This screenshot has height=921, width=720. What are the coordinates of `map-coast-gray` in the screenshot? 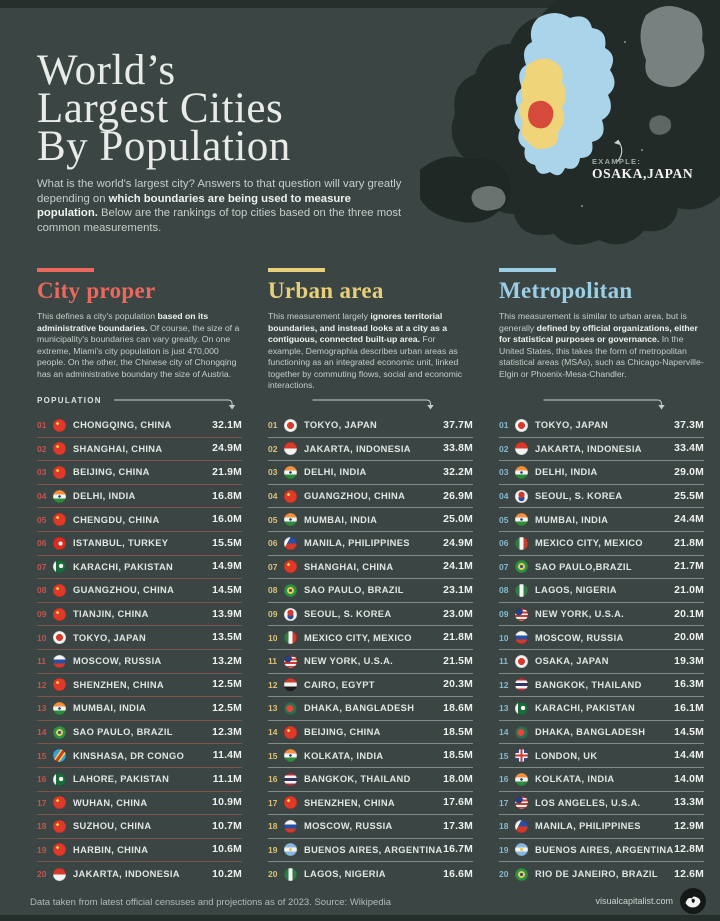 It's located at (488, 198).